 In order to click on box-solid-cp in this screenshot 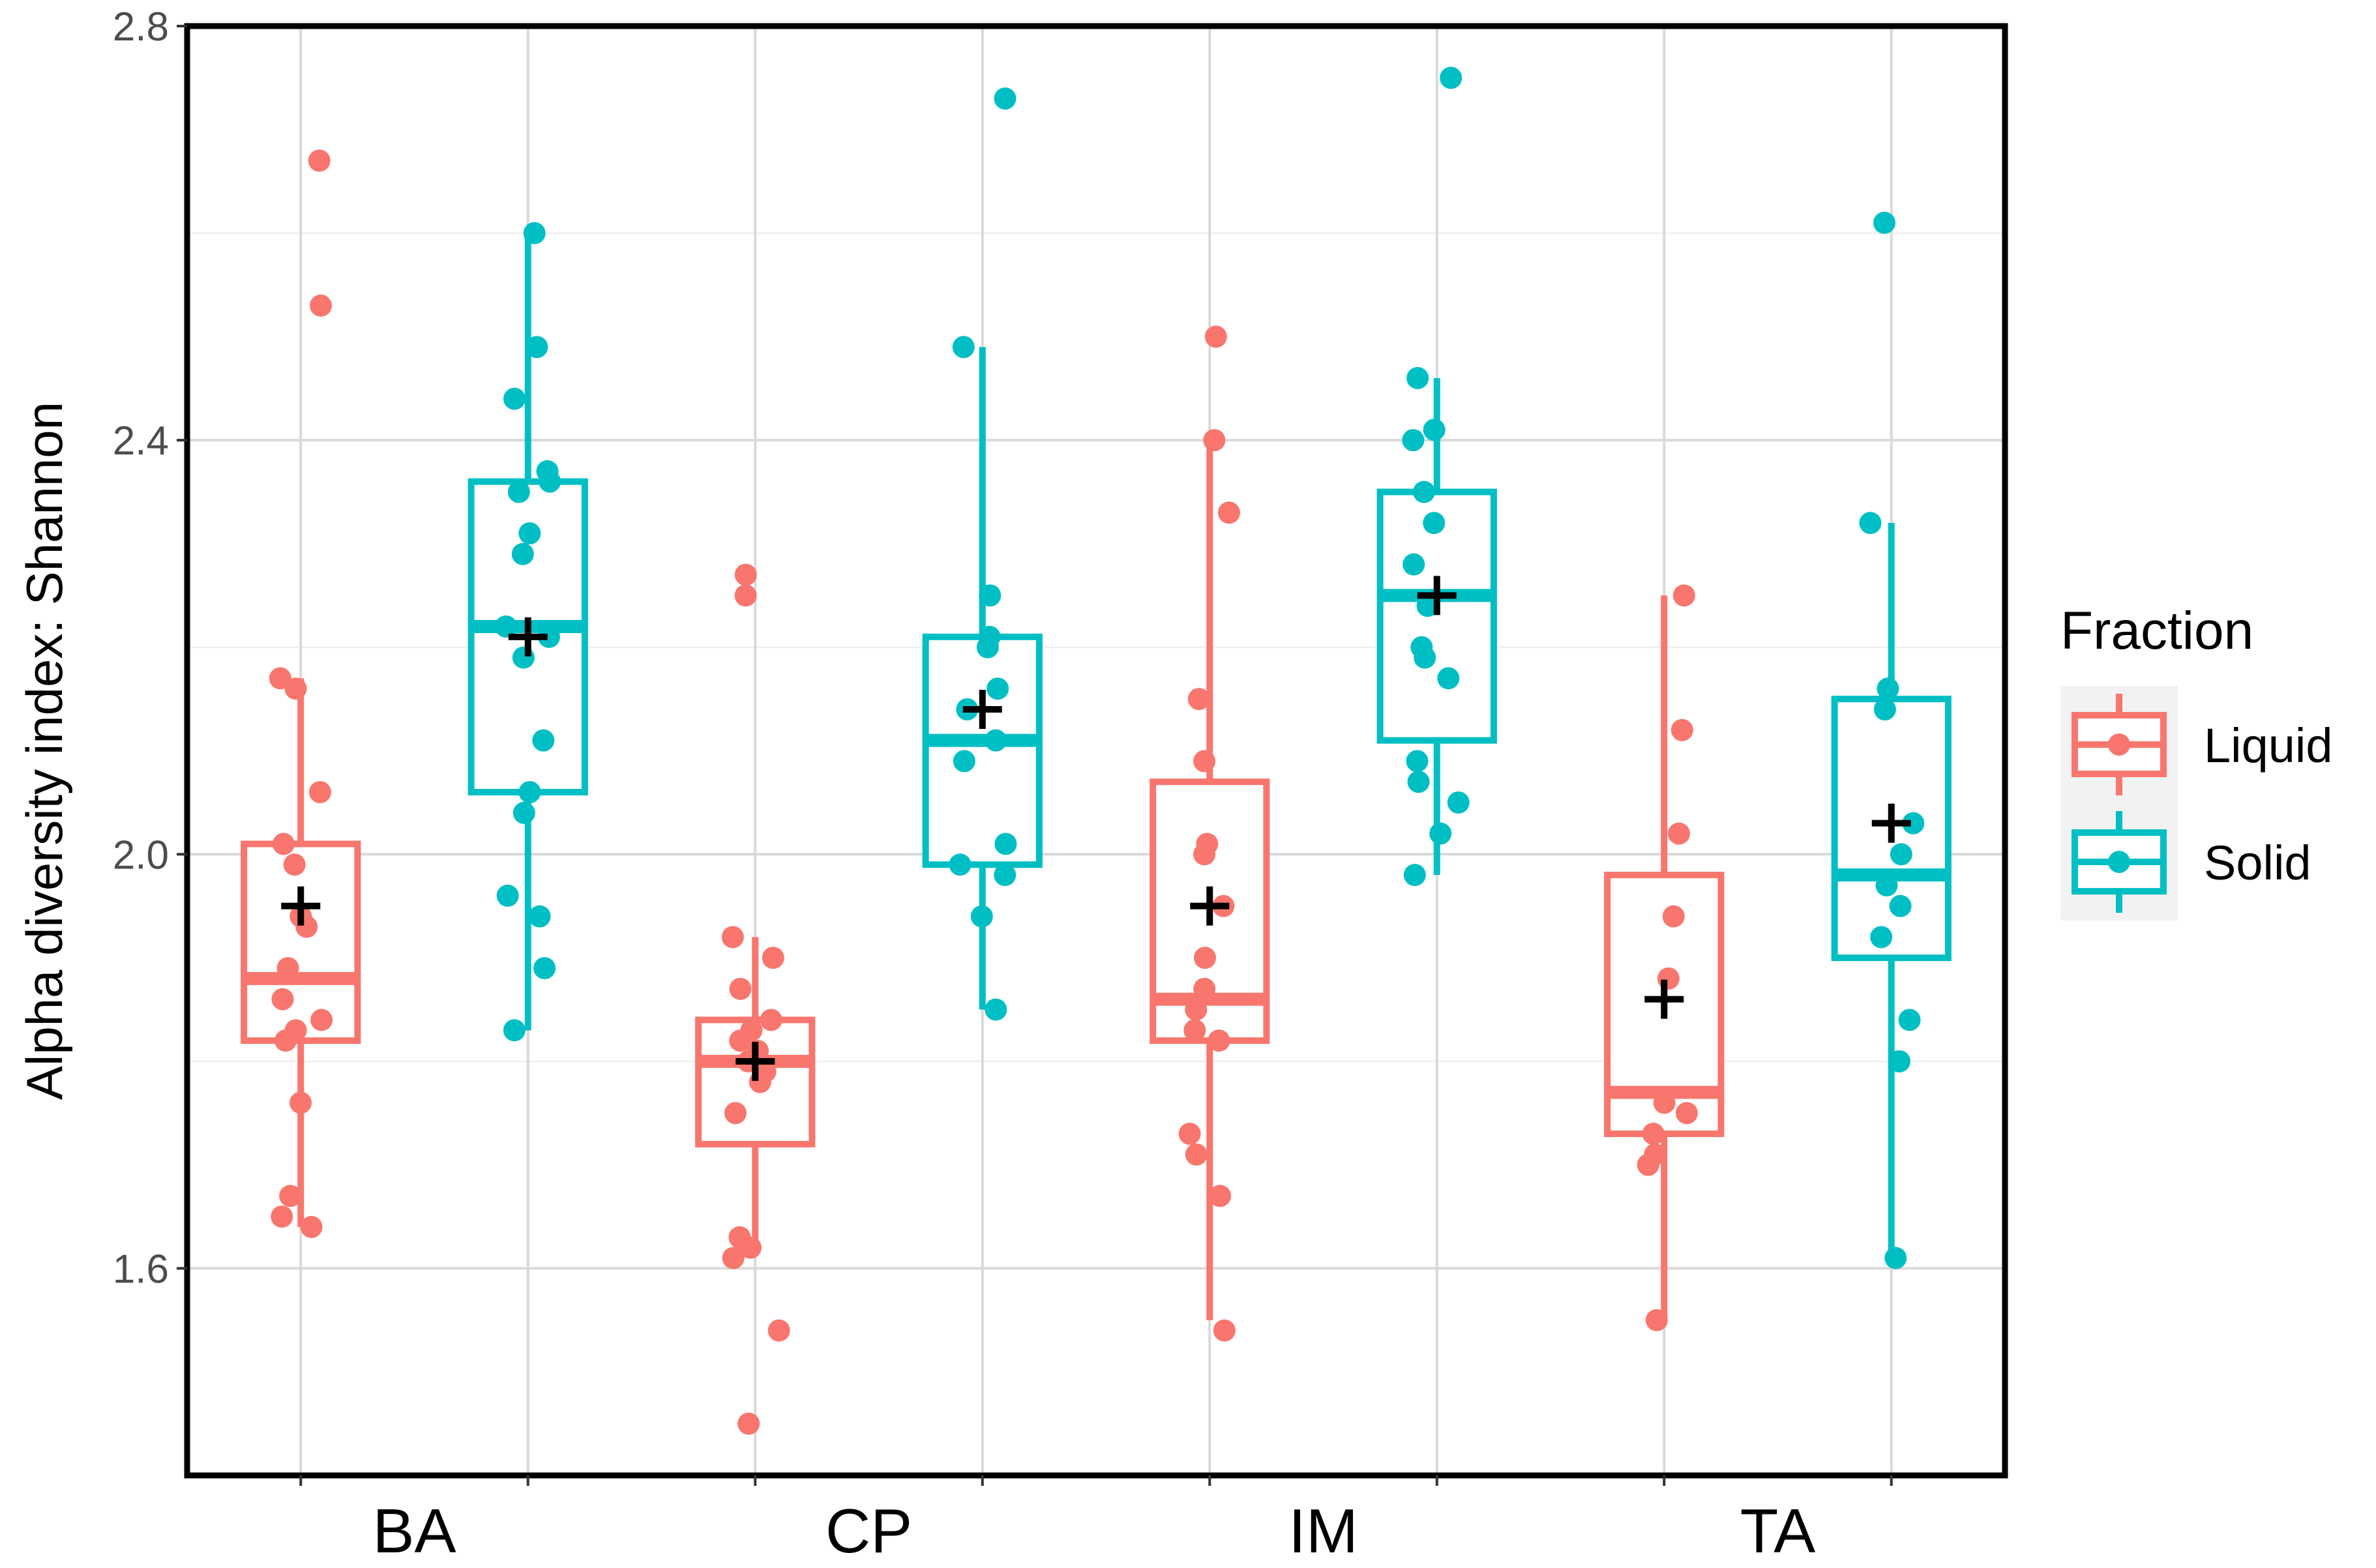, I will do `click(982, 554)`.